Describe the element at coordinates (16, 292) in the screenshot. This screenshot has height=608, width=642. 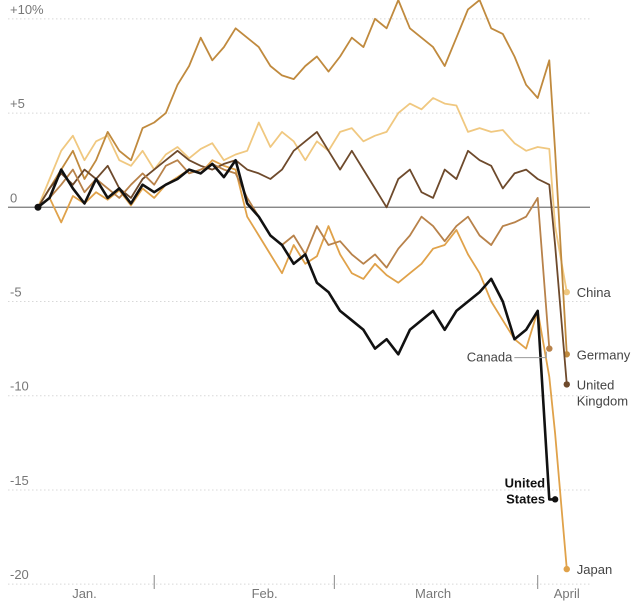
I see `y-tick-label: -5` at that location.